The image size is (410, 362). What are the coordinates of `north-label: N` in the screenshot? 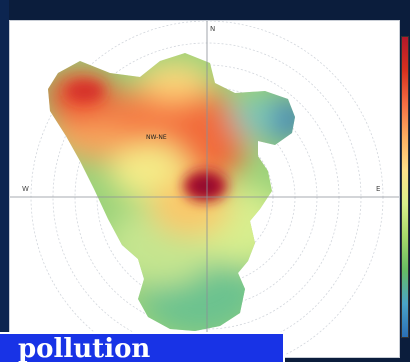 It's located at (212, 29).